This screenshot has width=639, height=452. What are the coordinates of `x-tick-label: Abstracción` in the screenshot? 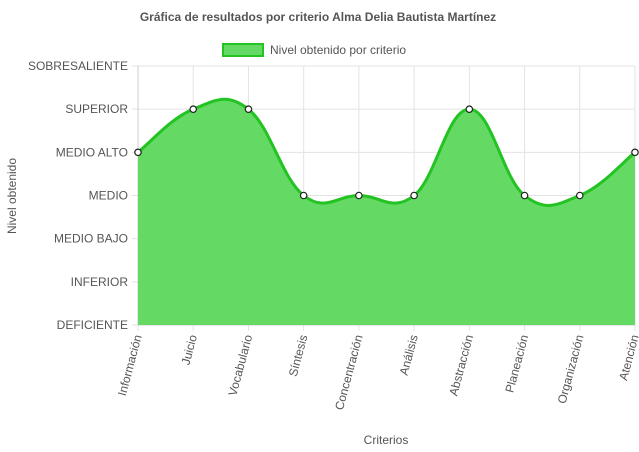 It's located at (461, 365).